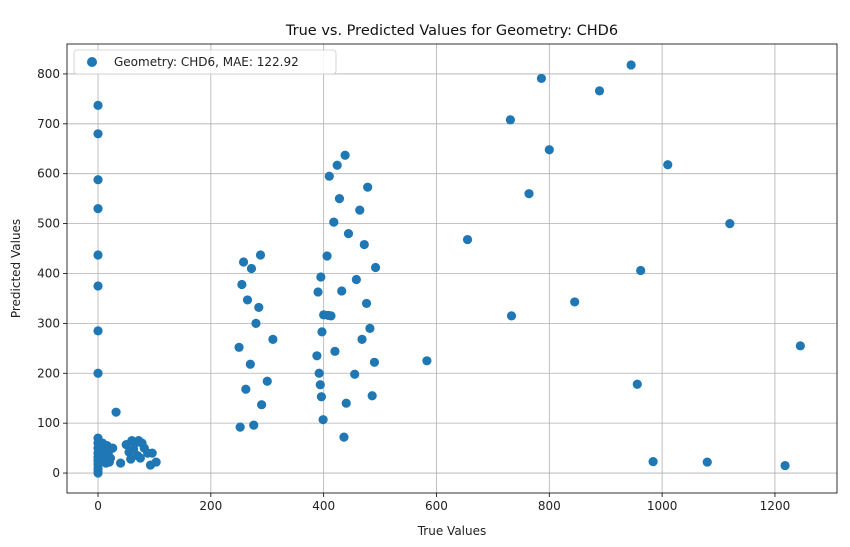 The width and height of the screenshot is (850, 547). Describe the element at coordinates (662, 506) in the screenshot. I see `x-tick-label: 1000` at that location.